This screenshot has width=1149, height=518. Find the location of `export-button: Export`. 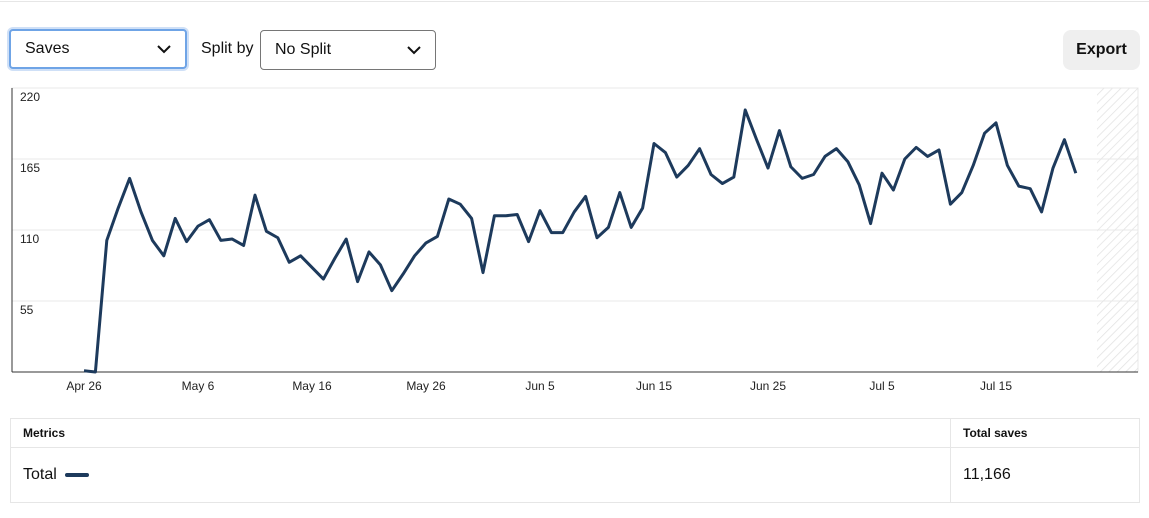

export-button: Export is located at coordinates (1101, 50).